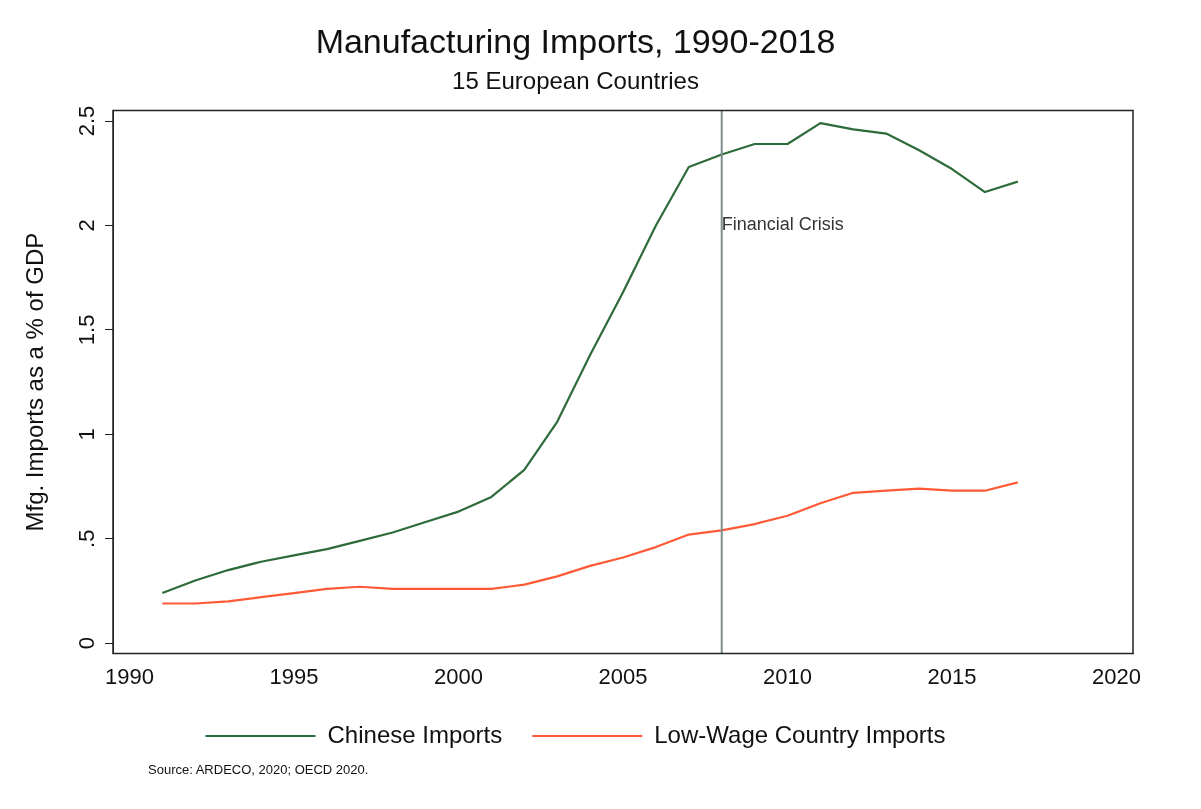  Describe the element at coordinates (415, 734) in the screenshot. I see `legend-label: Chinese Imports` at that location.